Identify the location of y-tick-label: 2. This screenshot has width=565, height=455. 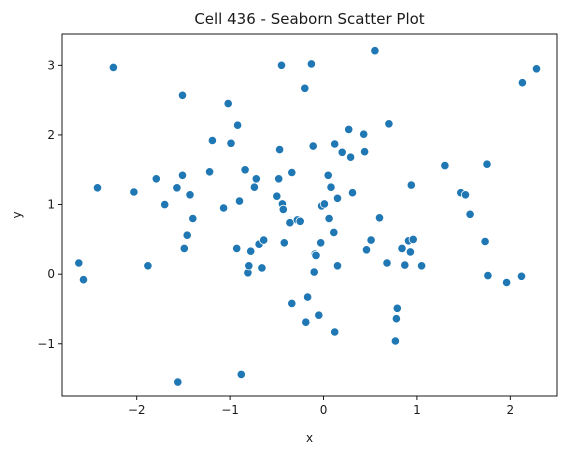
(51, 135).